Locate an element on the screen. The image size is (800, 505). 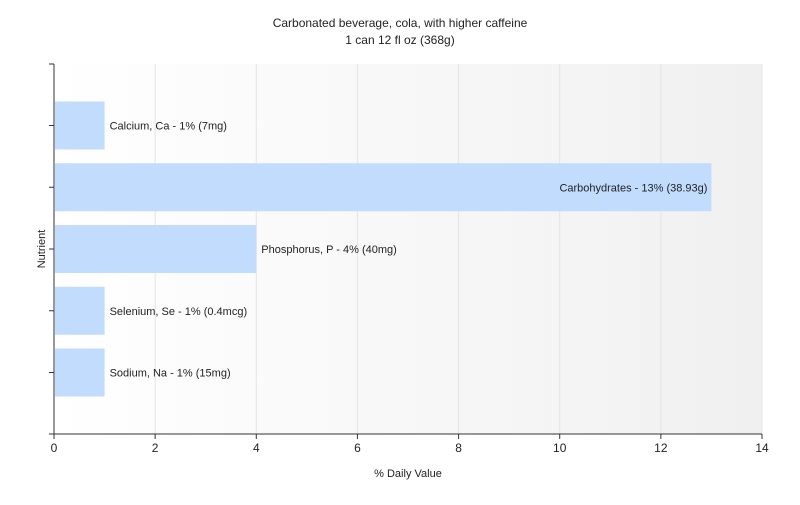
bar-label: Carbohydrates - 13% (38.93g) is located at coordinates (633, 188).